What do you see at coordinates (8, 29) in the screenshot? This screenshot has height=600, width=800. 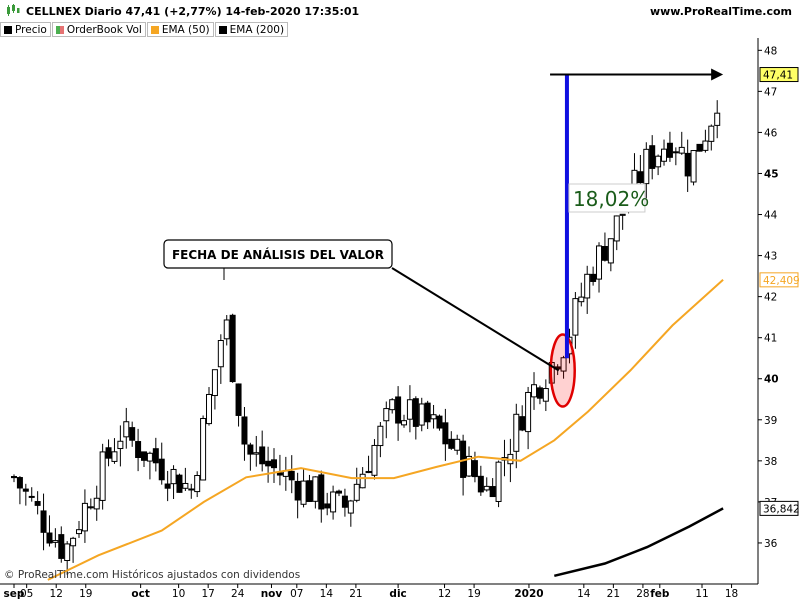 I see `candle-icon` at bounding box center [8, 29].